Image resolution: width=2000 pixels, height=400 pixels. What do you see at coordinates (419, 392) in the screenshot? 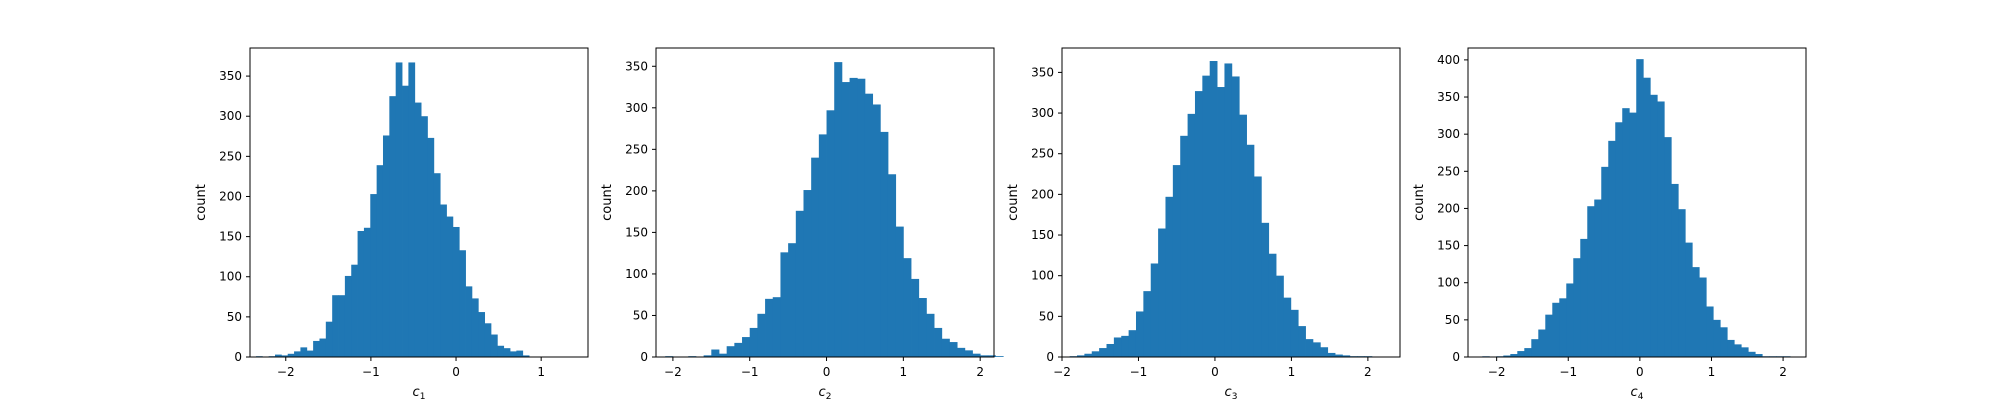
I see `x-axis-label: c1` at bounding box center [419, 392].